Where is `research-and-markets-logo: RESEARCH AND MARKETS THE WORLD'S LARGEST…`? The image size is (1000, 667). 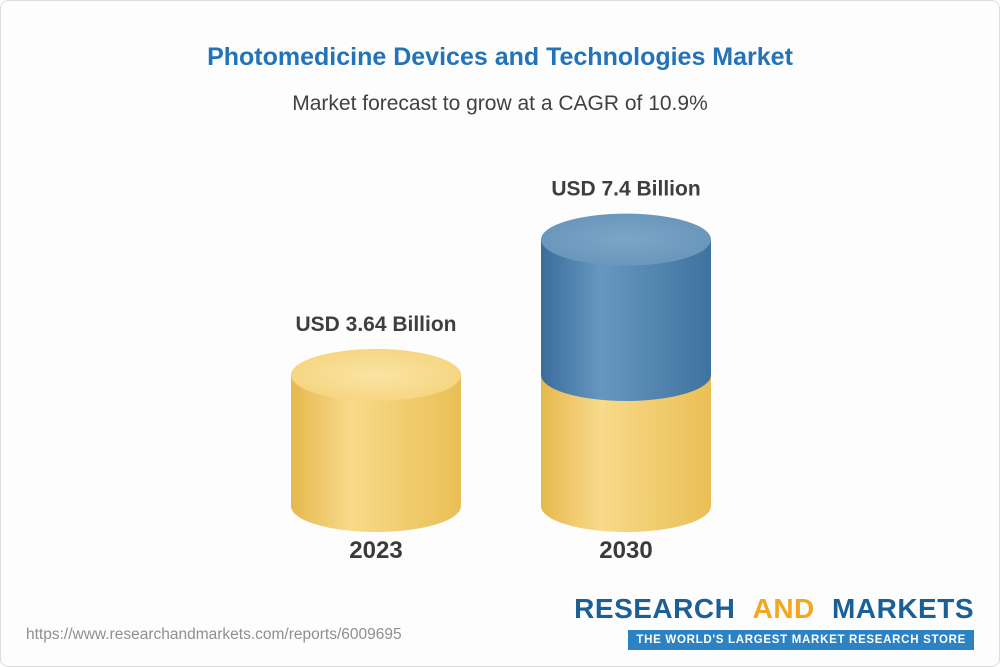
research-and-markets-logo: RESEARCH AND MARKETS THE WORLD'S LARGEST… is located at coordinates (774, 621).